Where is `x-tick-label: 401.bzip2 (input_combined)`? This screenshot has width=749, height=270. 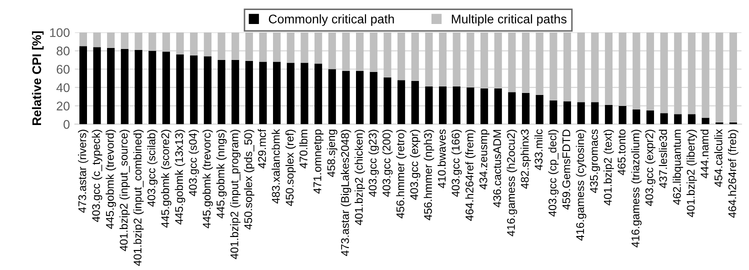
x-tick-label: 401.bzip2 (input_combined) is located at coordinates (138, 198).